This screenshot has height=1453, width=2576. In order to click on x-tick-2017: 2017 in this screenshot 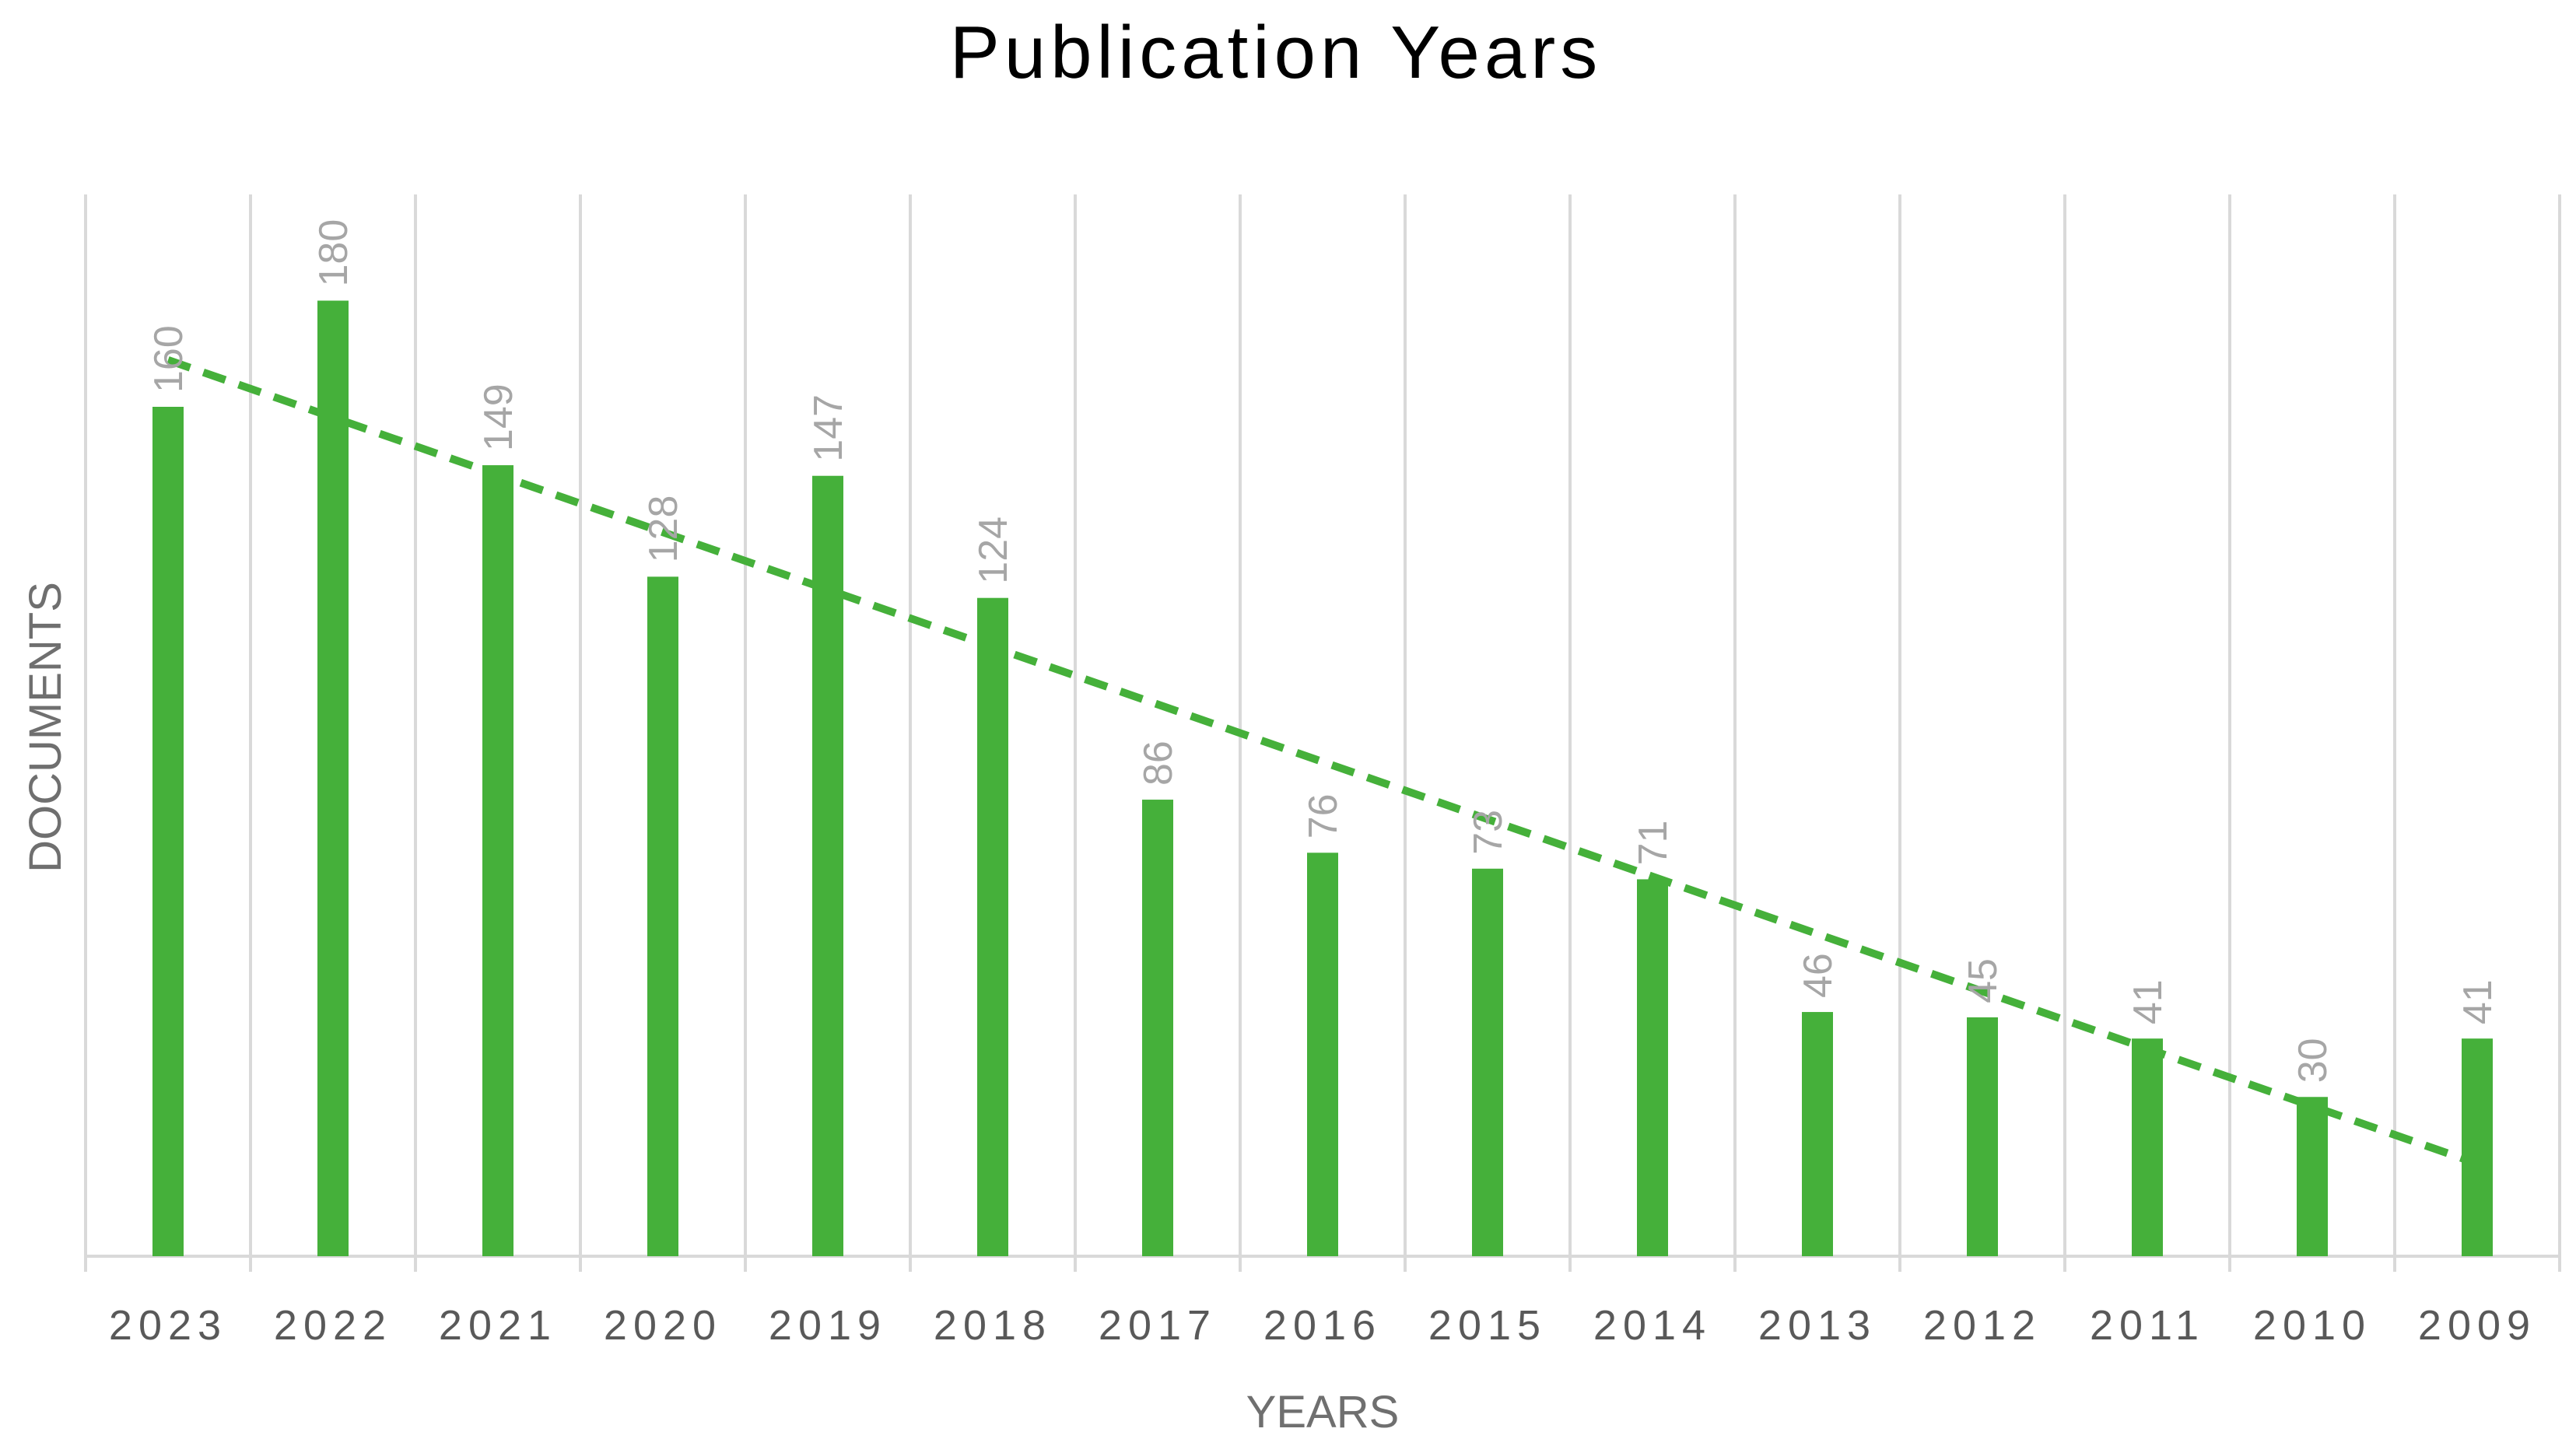, I will do `click(1158, 1325)`.